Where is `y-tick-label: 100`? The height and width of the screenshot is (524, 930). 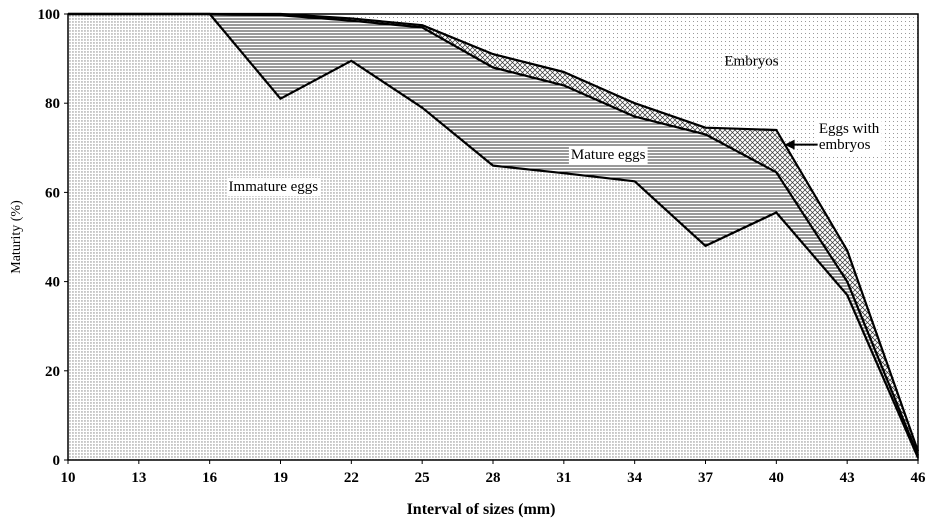
y-tick-label: 100 is located at coordinates (49, 15).